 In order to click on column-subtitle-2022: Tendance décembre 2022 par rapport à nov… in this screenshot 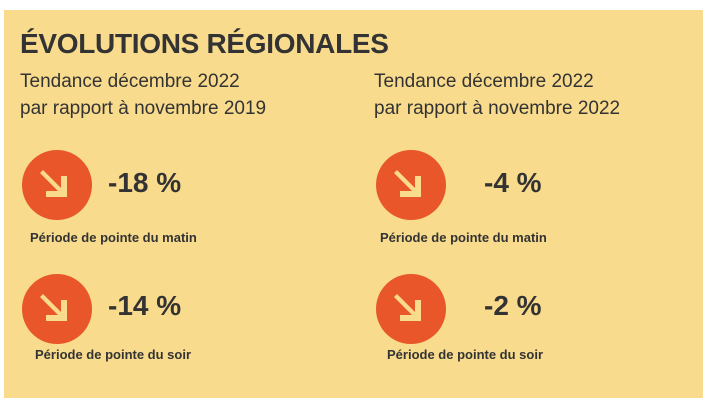, I will do `click(497, 95)`.